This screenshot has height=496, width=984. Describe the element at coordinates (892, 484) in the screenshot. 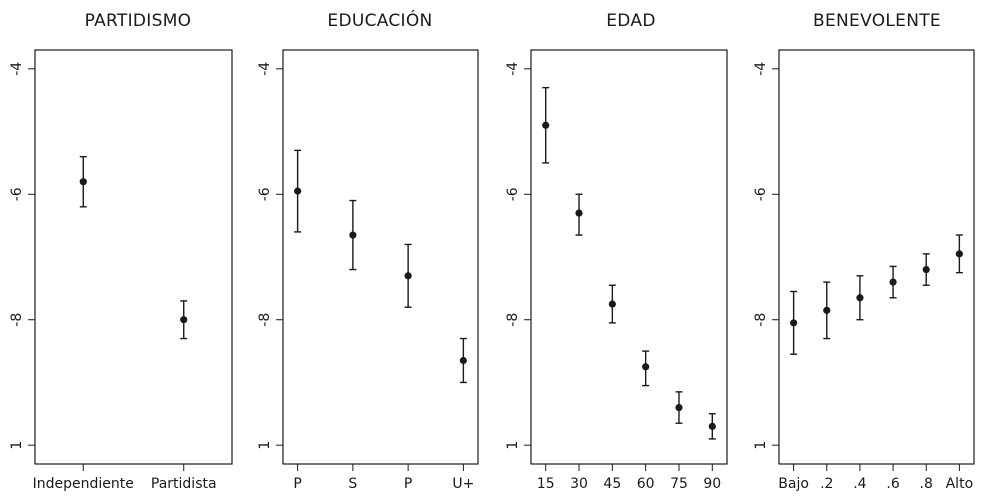

I see `x-tick-label: .6` at that location.